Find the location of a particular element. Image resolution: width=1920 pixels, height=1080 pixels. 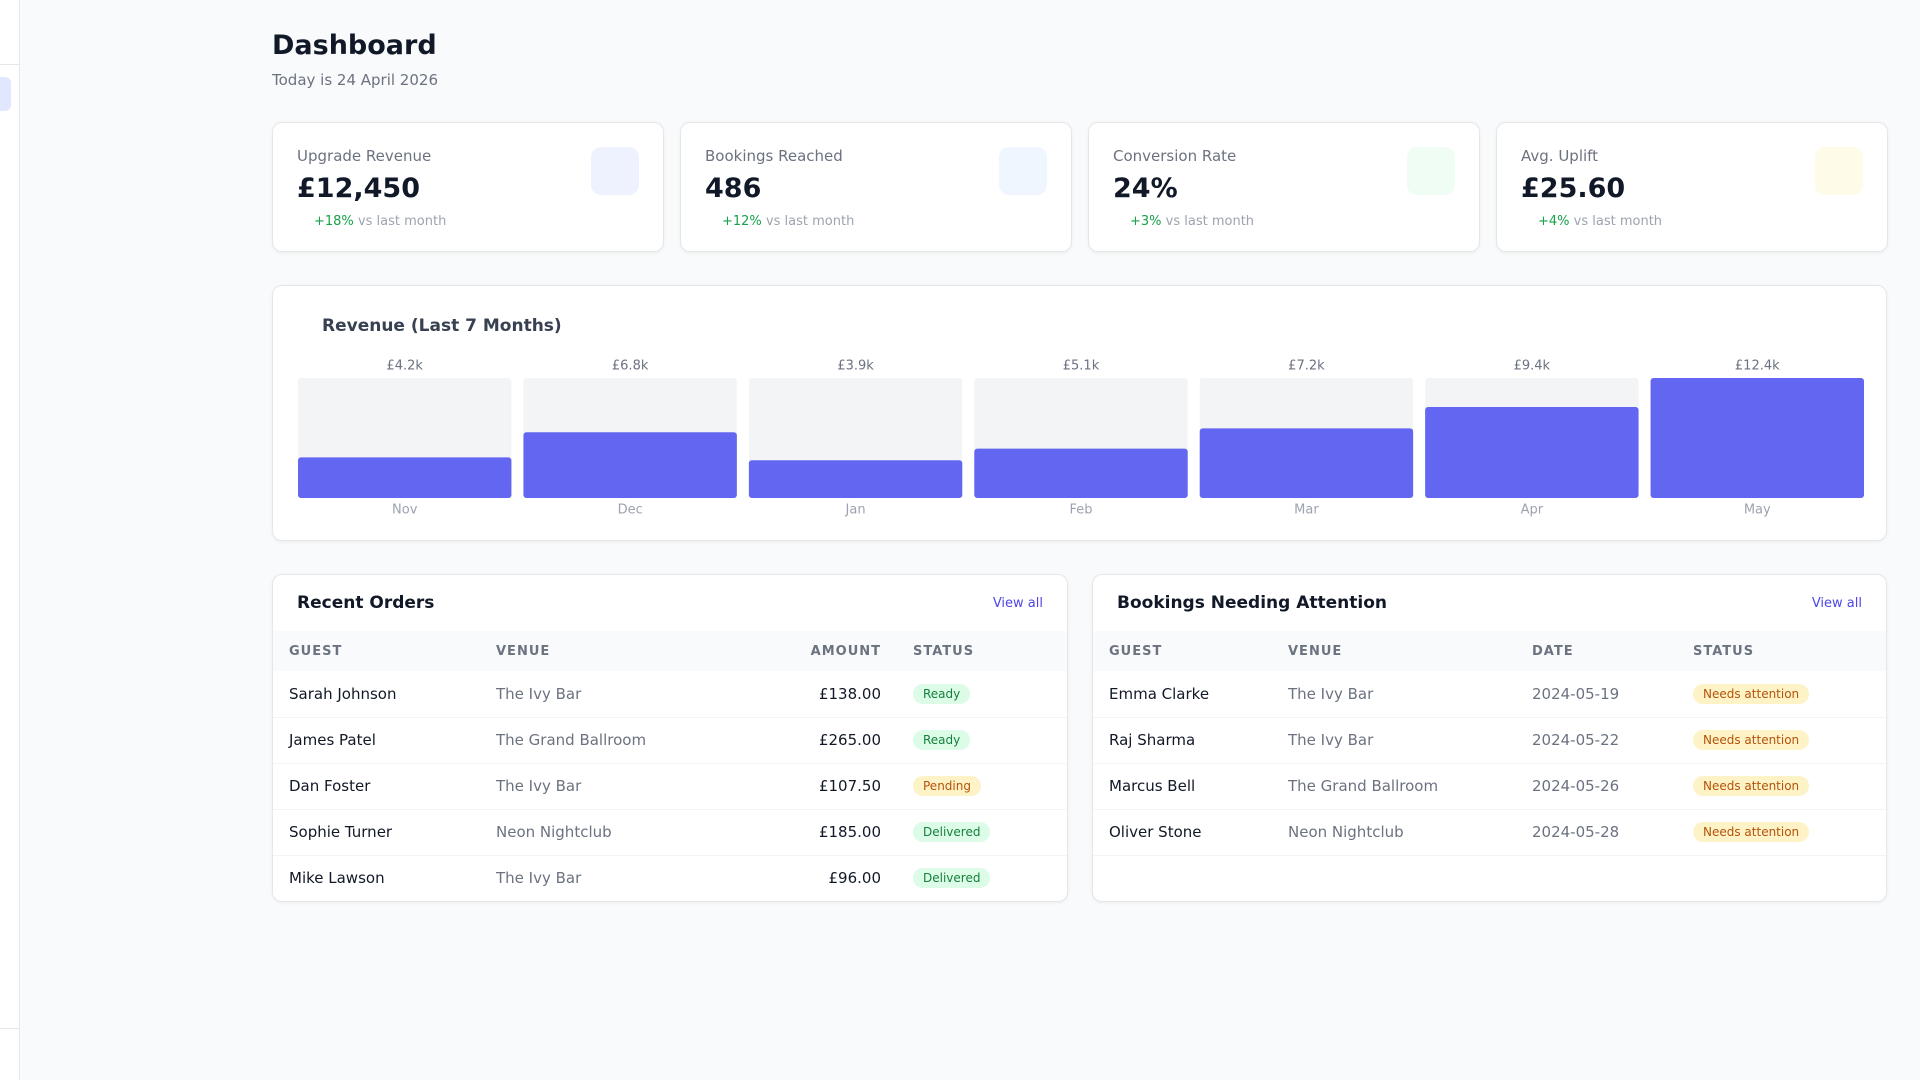

nav-item is located at coordinates (5, 94).